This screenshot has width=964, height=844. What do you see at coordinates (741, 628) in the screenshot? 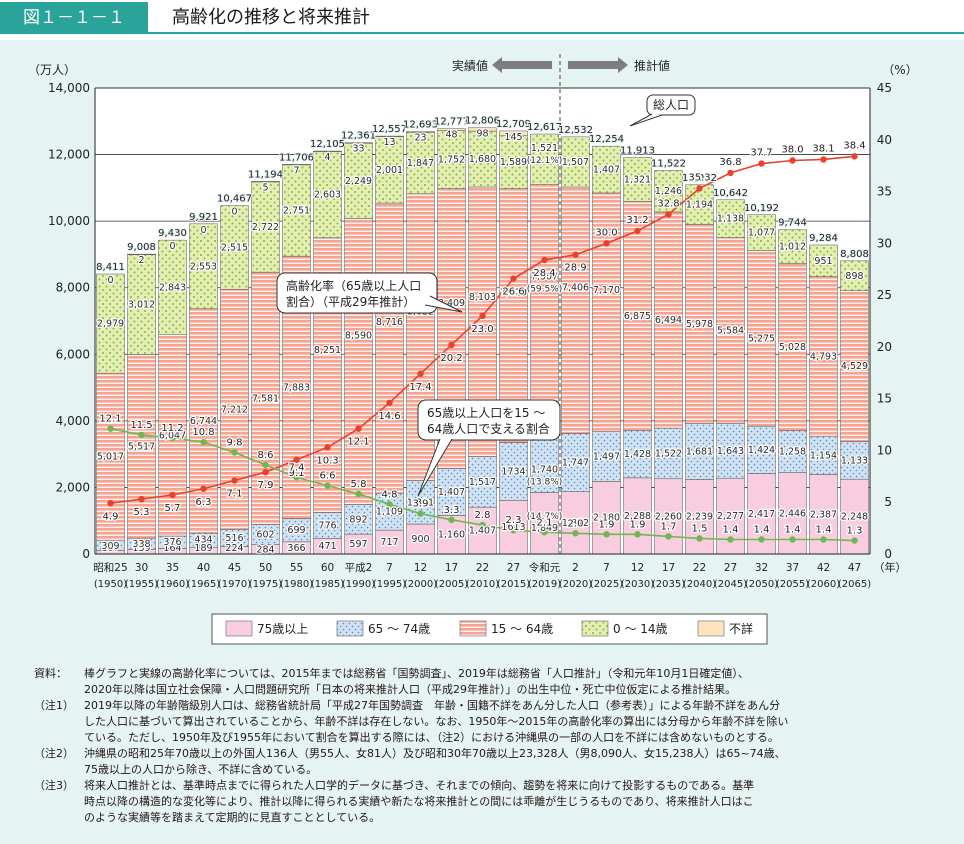
I see `legend-entry: 不詳` at bounding box center [741, 628].